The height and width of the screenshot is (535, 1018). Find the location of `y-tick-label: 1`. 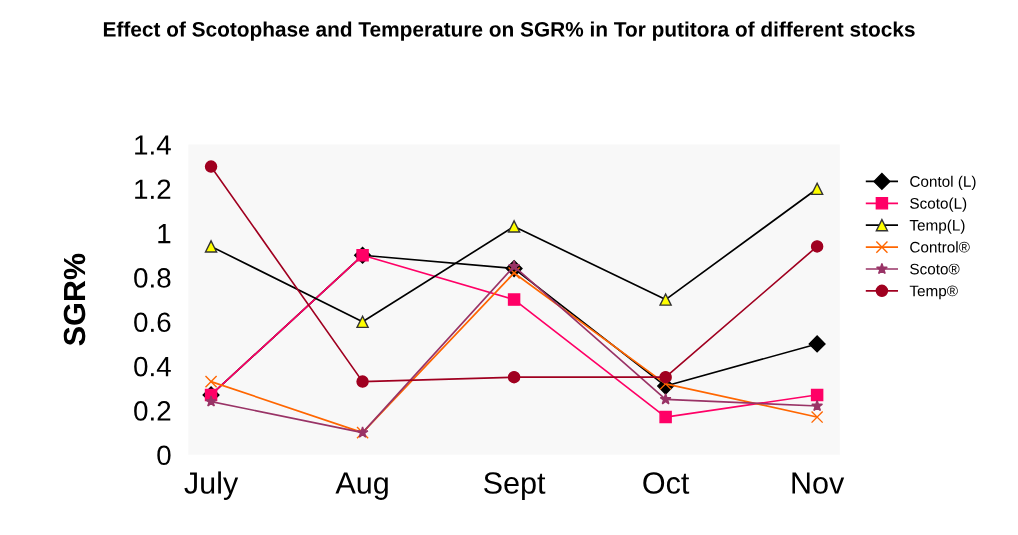

y-tick-label: 1 is located at coordinates (164, 234).